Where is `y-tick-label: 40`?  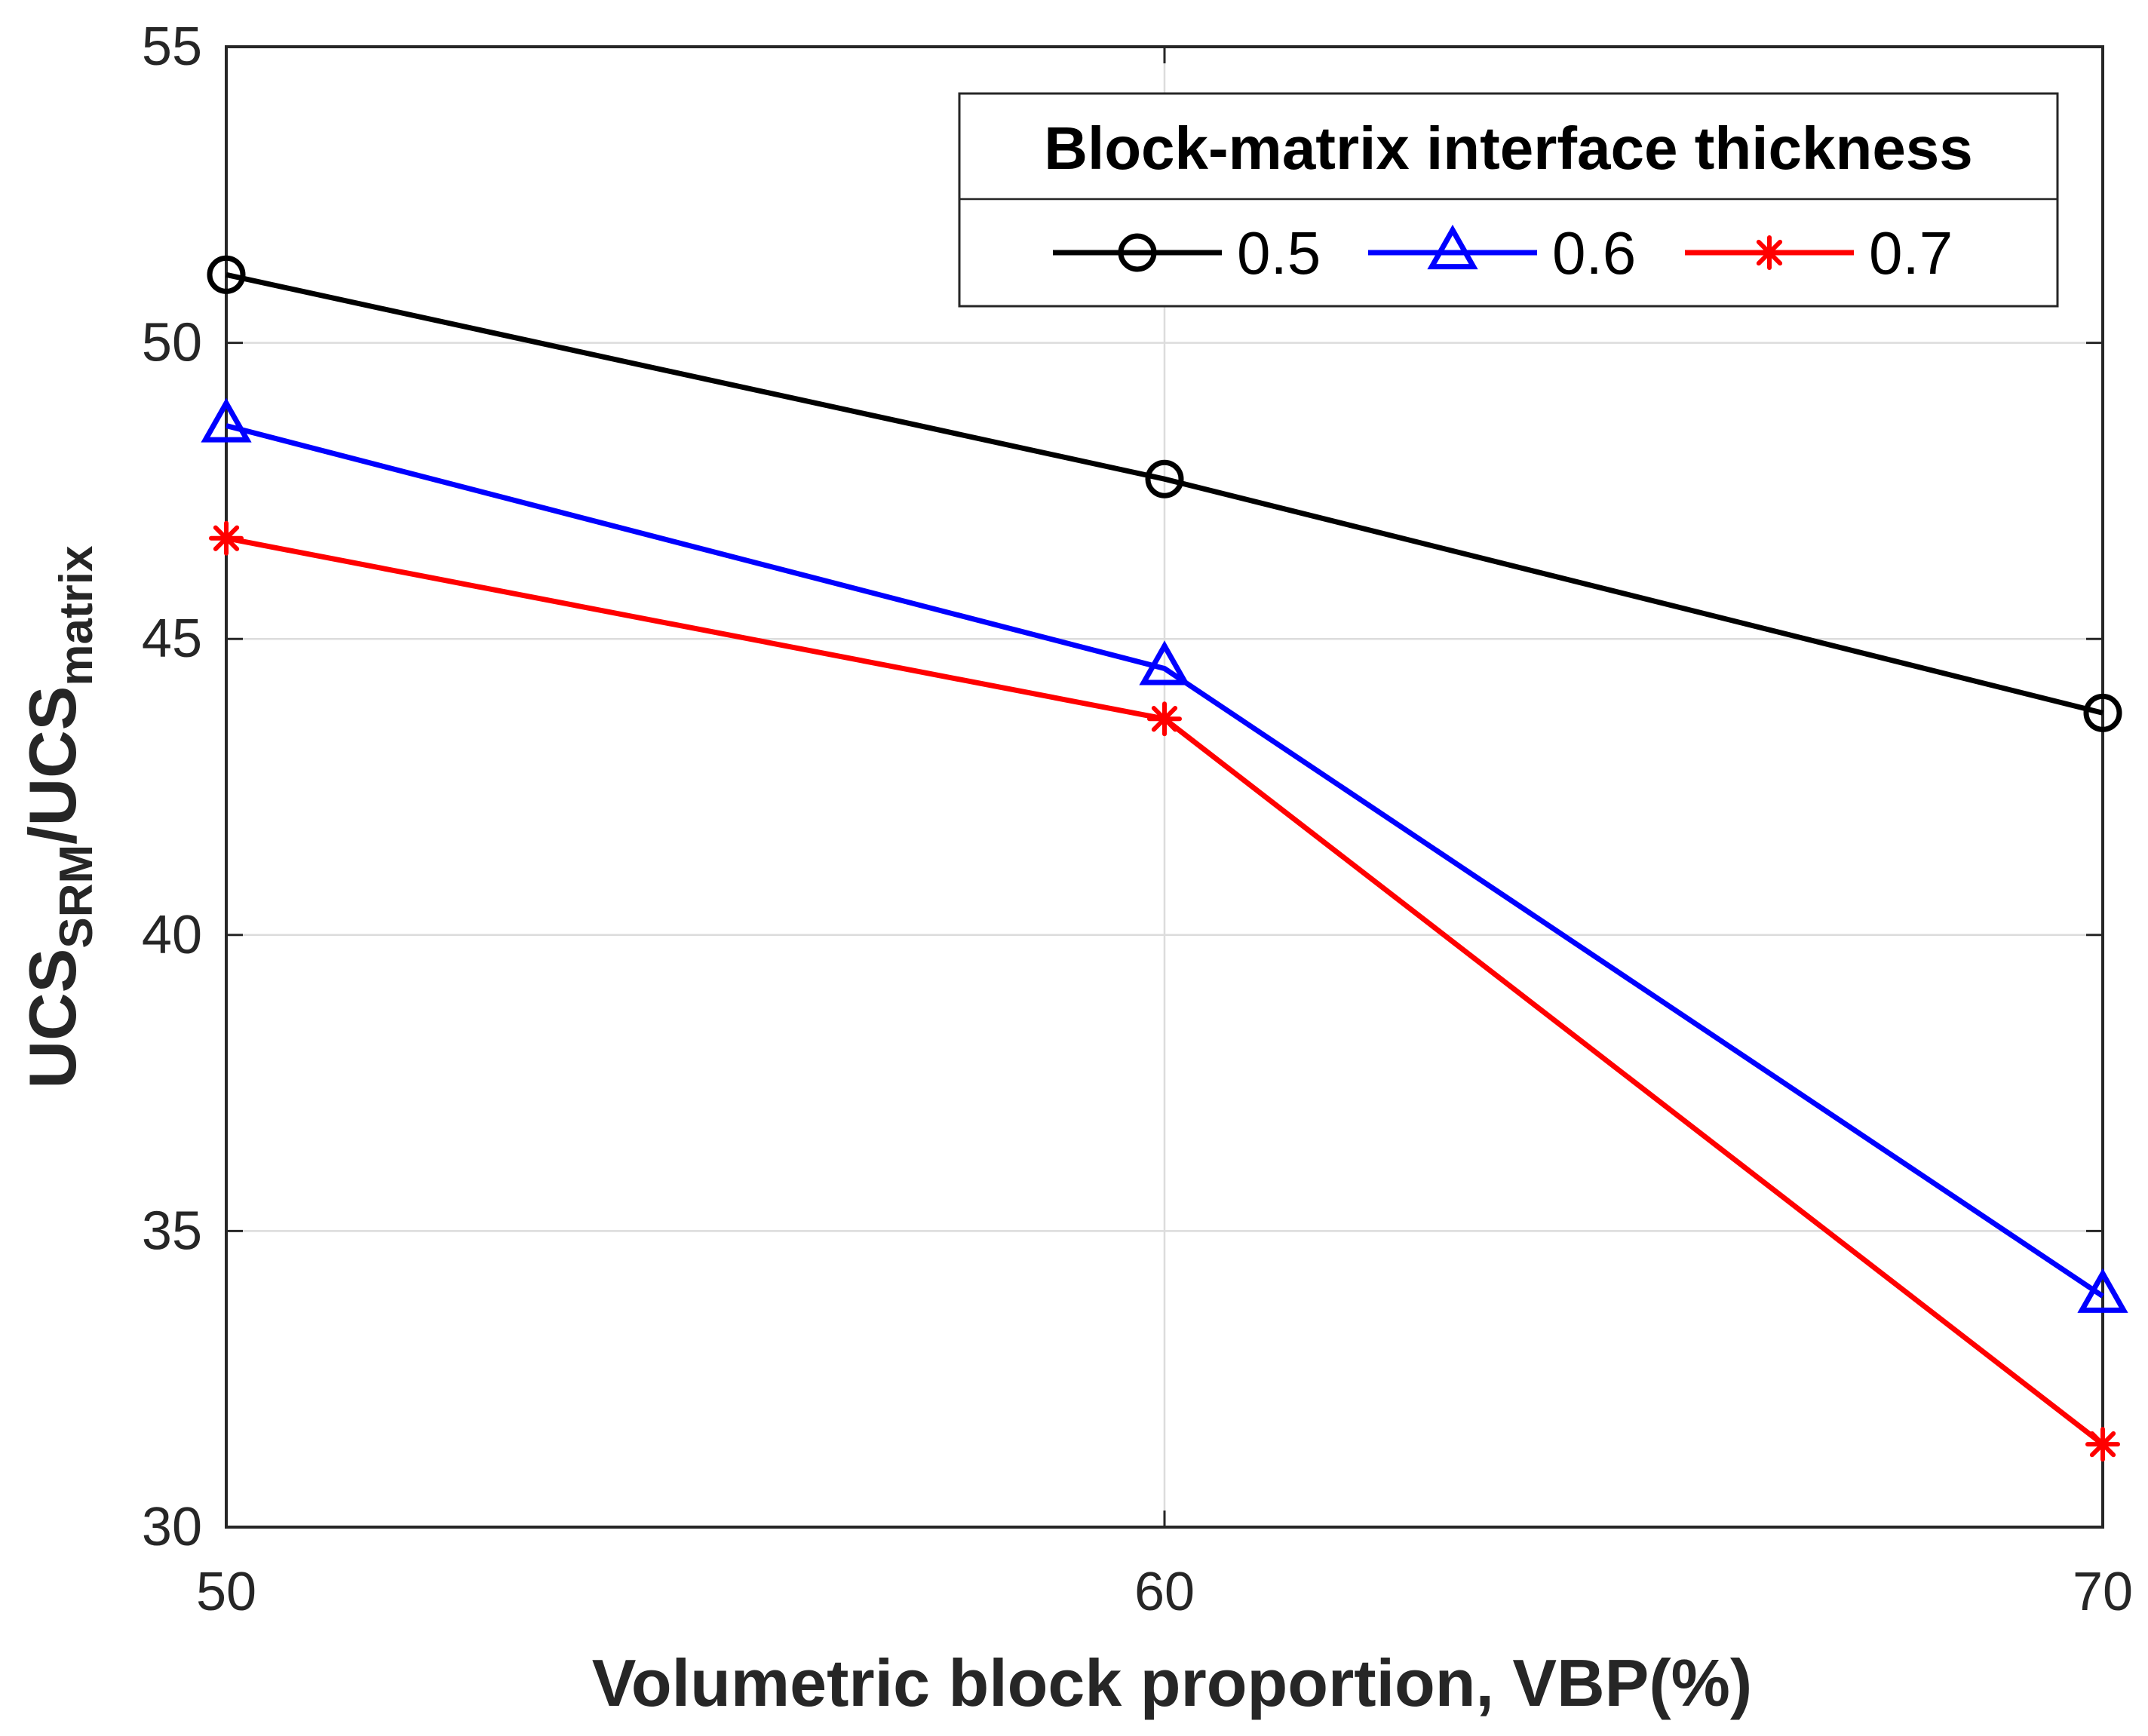
y-tick-label: 40 is located at coordinates (172, 935).